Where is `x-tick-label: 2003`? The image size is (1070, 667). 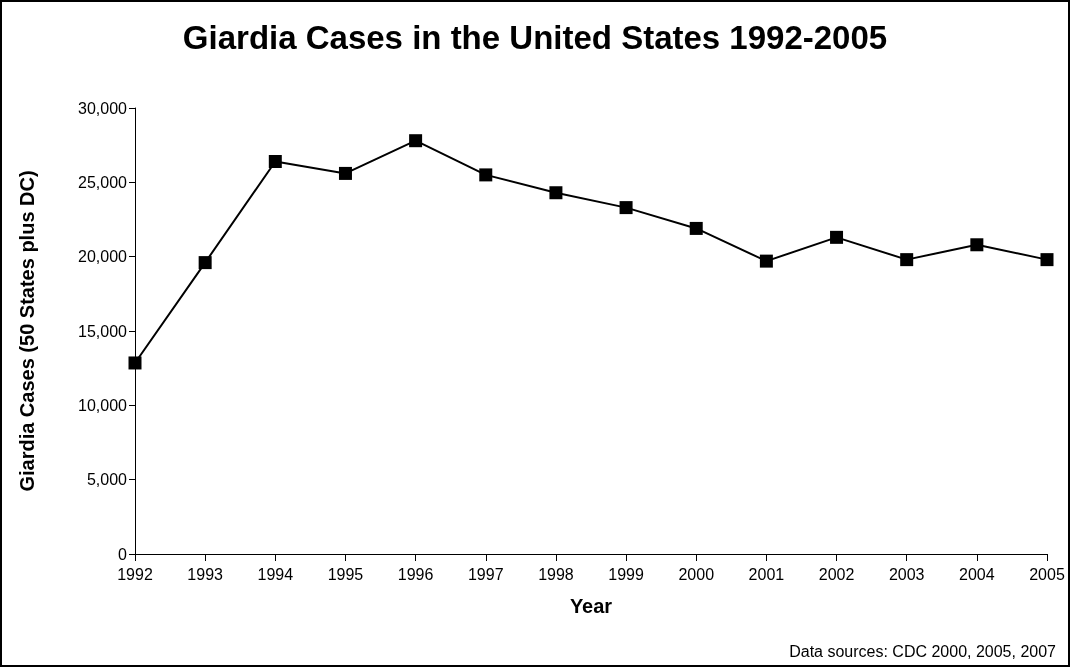
x-tick-label: 2003 is located at coordinates (906, 574).